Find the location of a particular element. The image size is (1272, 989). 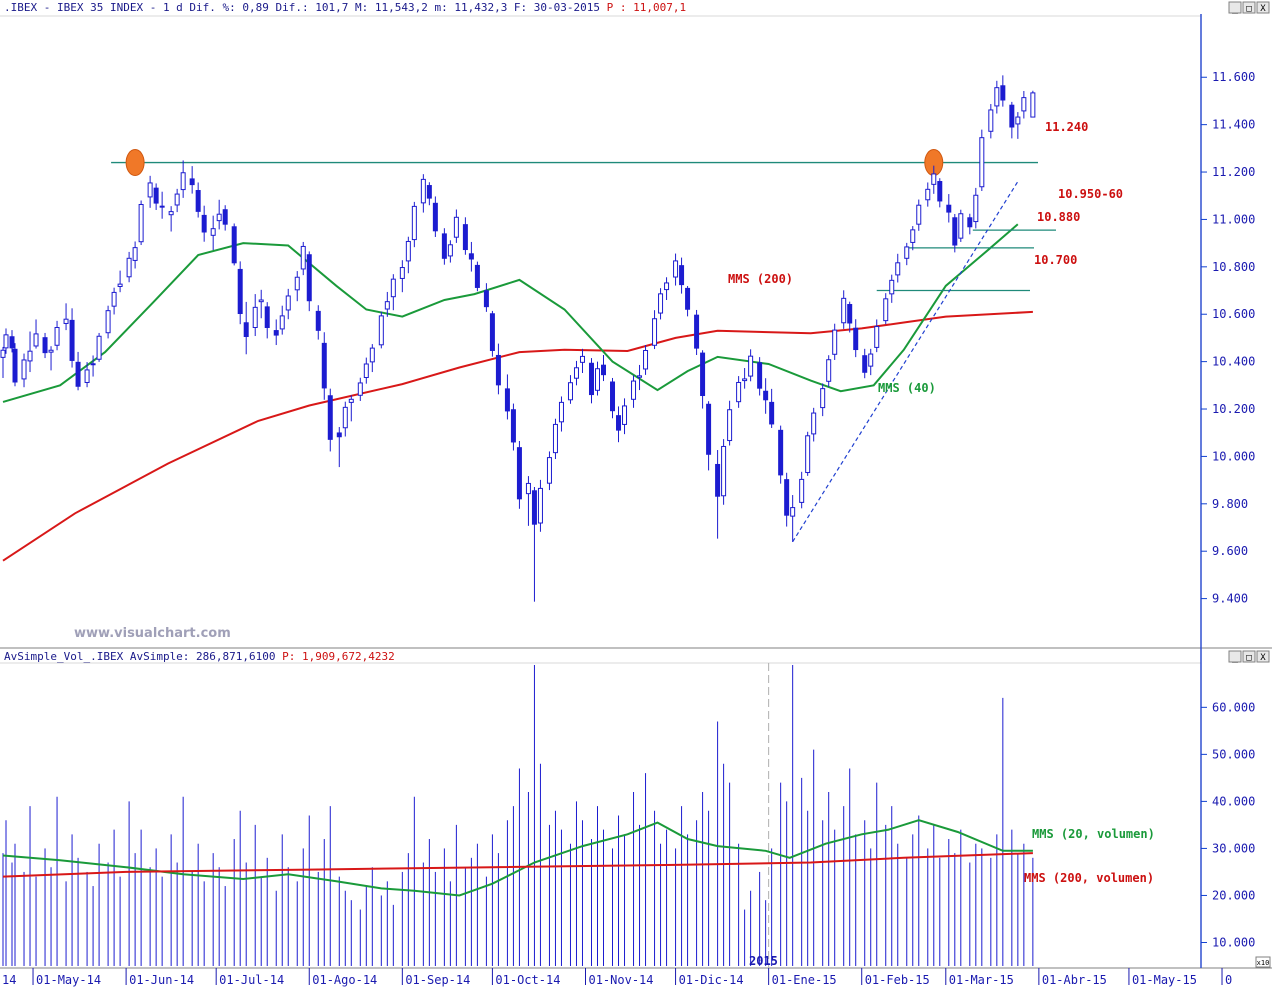

maximize-button-volume: □ is located at coordinates (1249, 656).